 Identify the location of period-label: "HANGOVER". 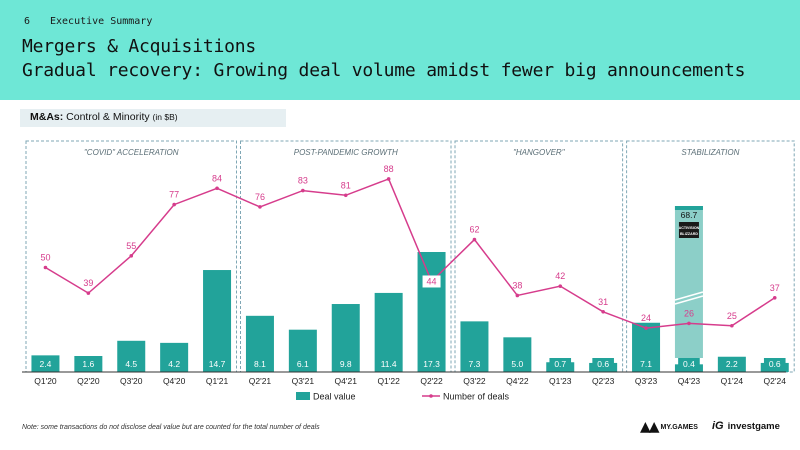
(539, 152).